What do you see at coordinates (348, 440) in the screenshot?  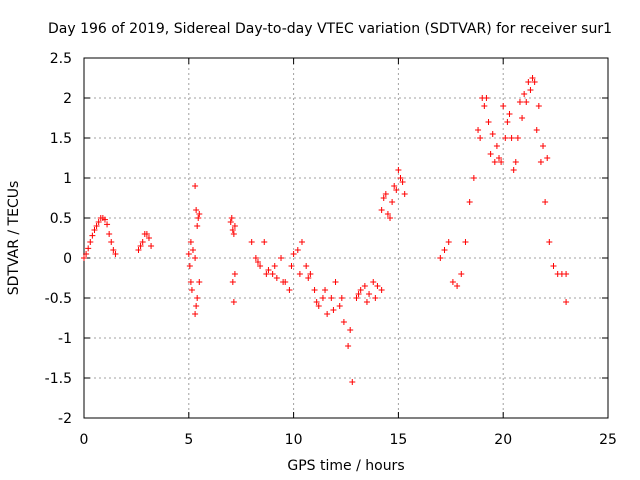 I see `x-tick-labels: 0 5 10 15 20 25` at bounding box center [348, 440].